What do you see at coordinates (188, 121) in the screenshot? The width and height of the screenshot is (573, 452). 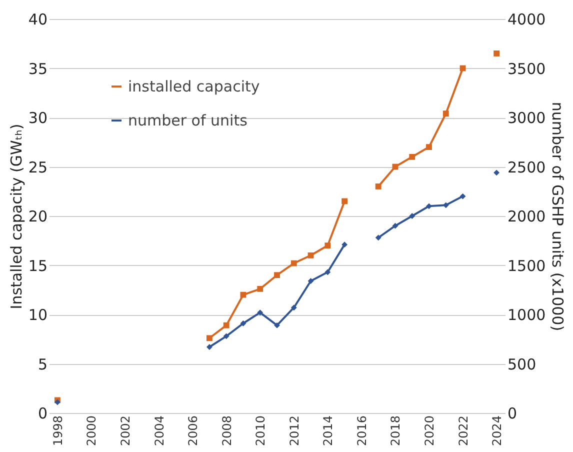 I see `legend-label: number of units` at bounding box center [188, 121].